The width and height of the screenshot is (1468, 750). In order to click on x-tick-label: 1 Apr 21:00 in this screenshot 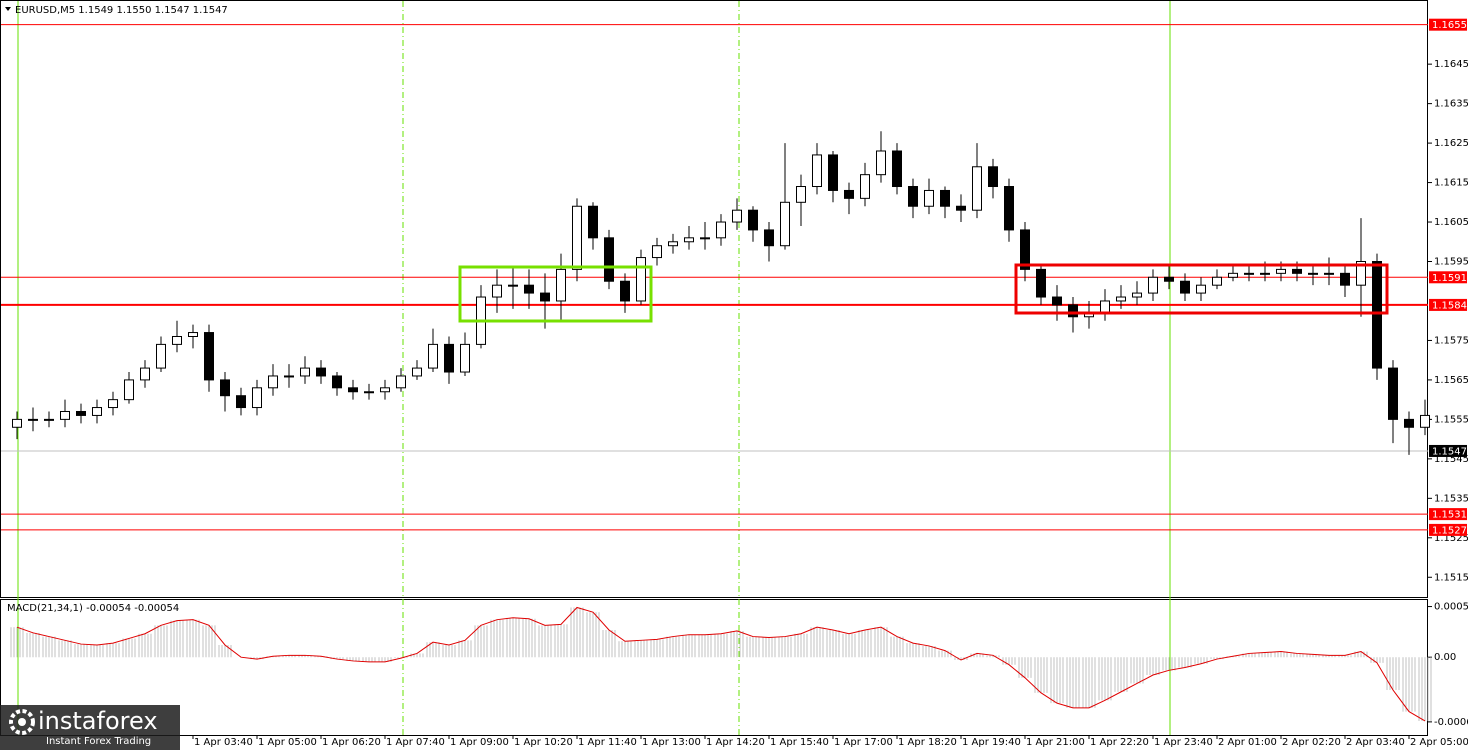, I will do `click(1055, 742)`.